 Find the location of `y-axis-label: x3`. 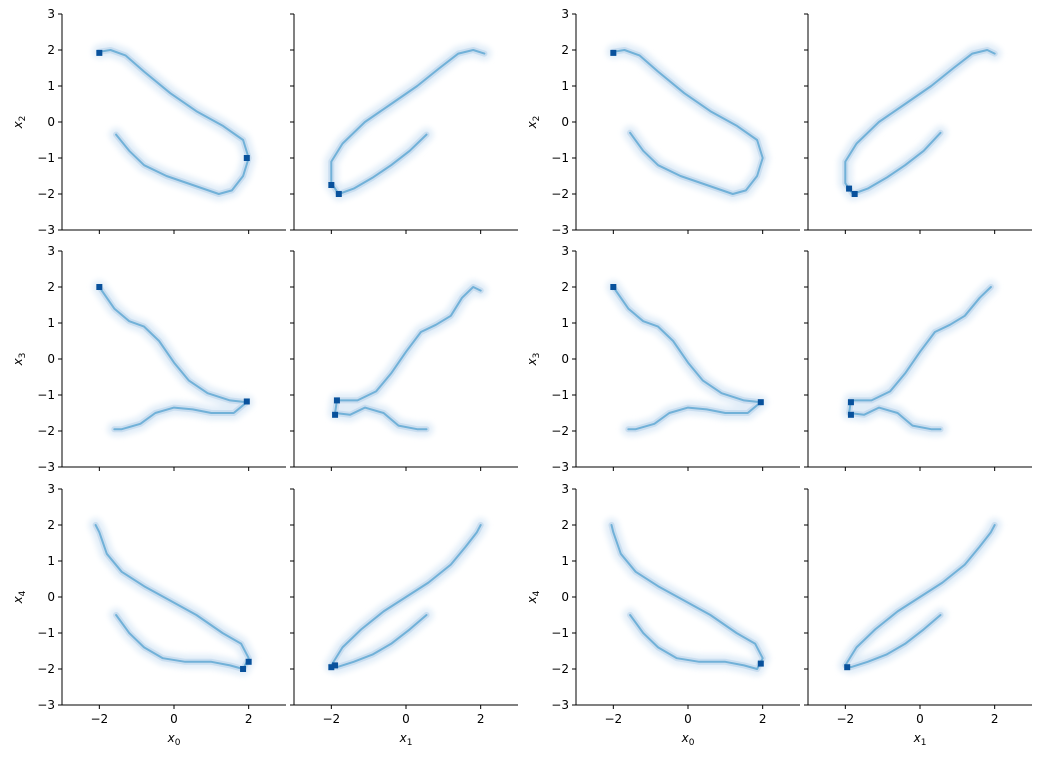

y-axis-label: x3 is located at coordinates (533, 360).